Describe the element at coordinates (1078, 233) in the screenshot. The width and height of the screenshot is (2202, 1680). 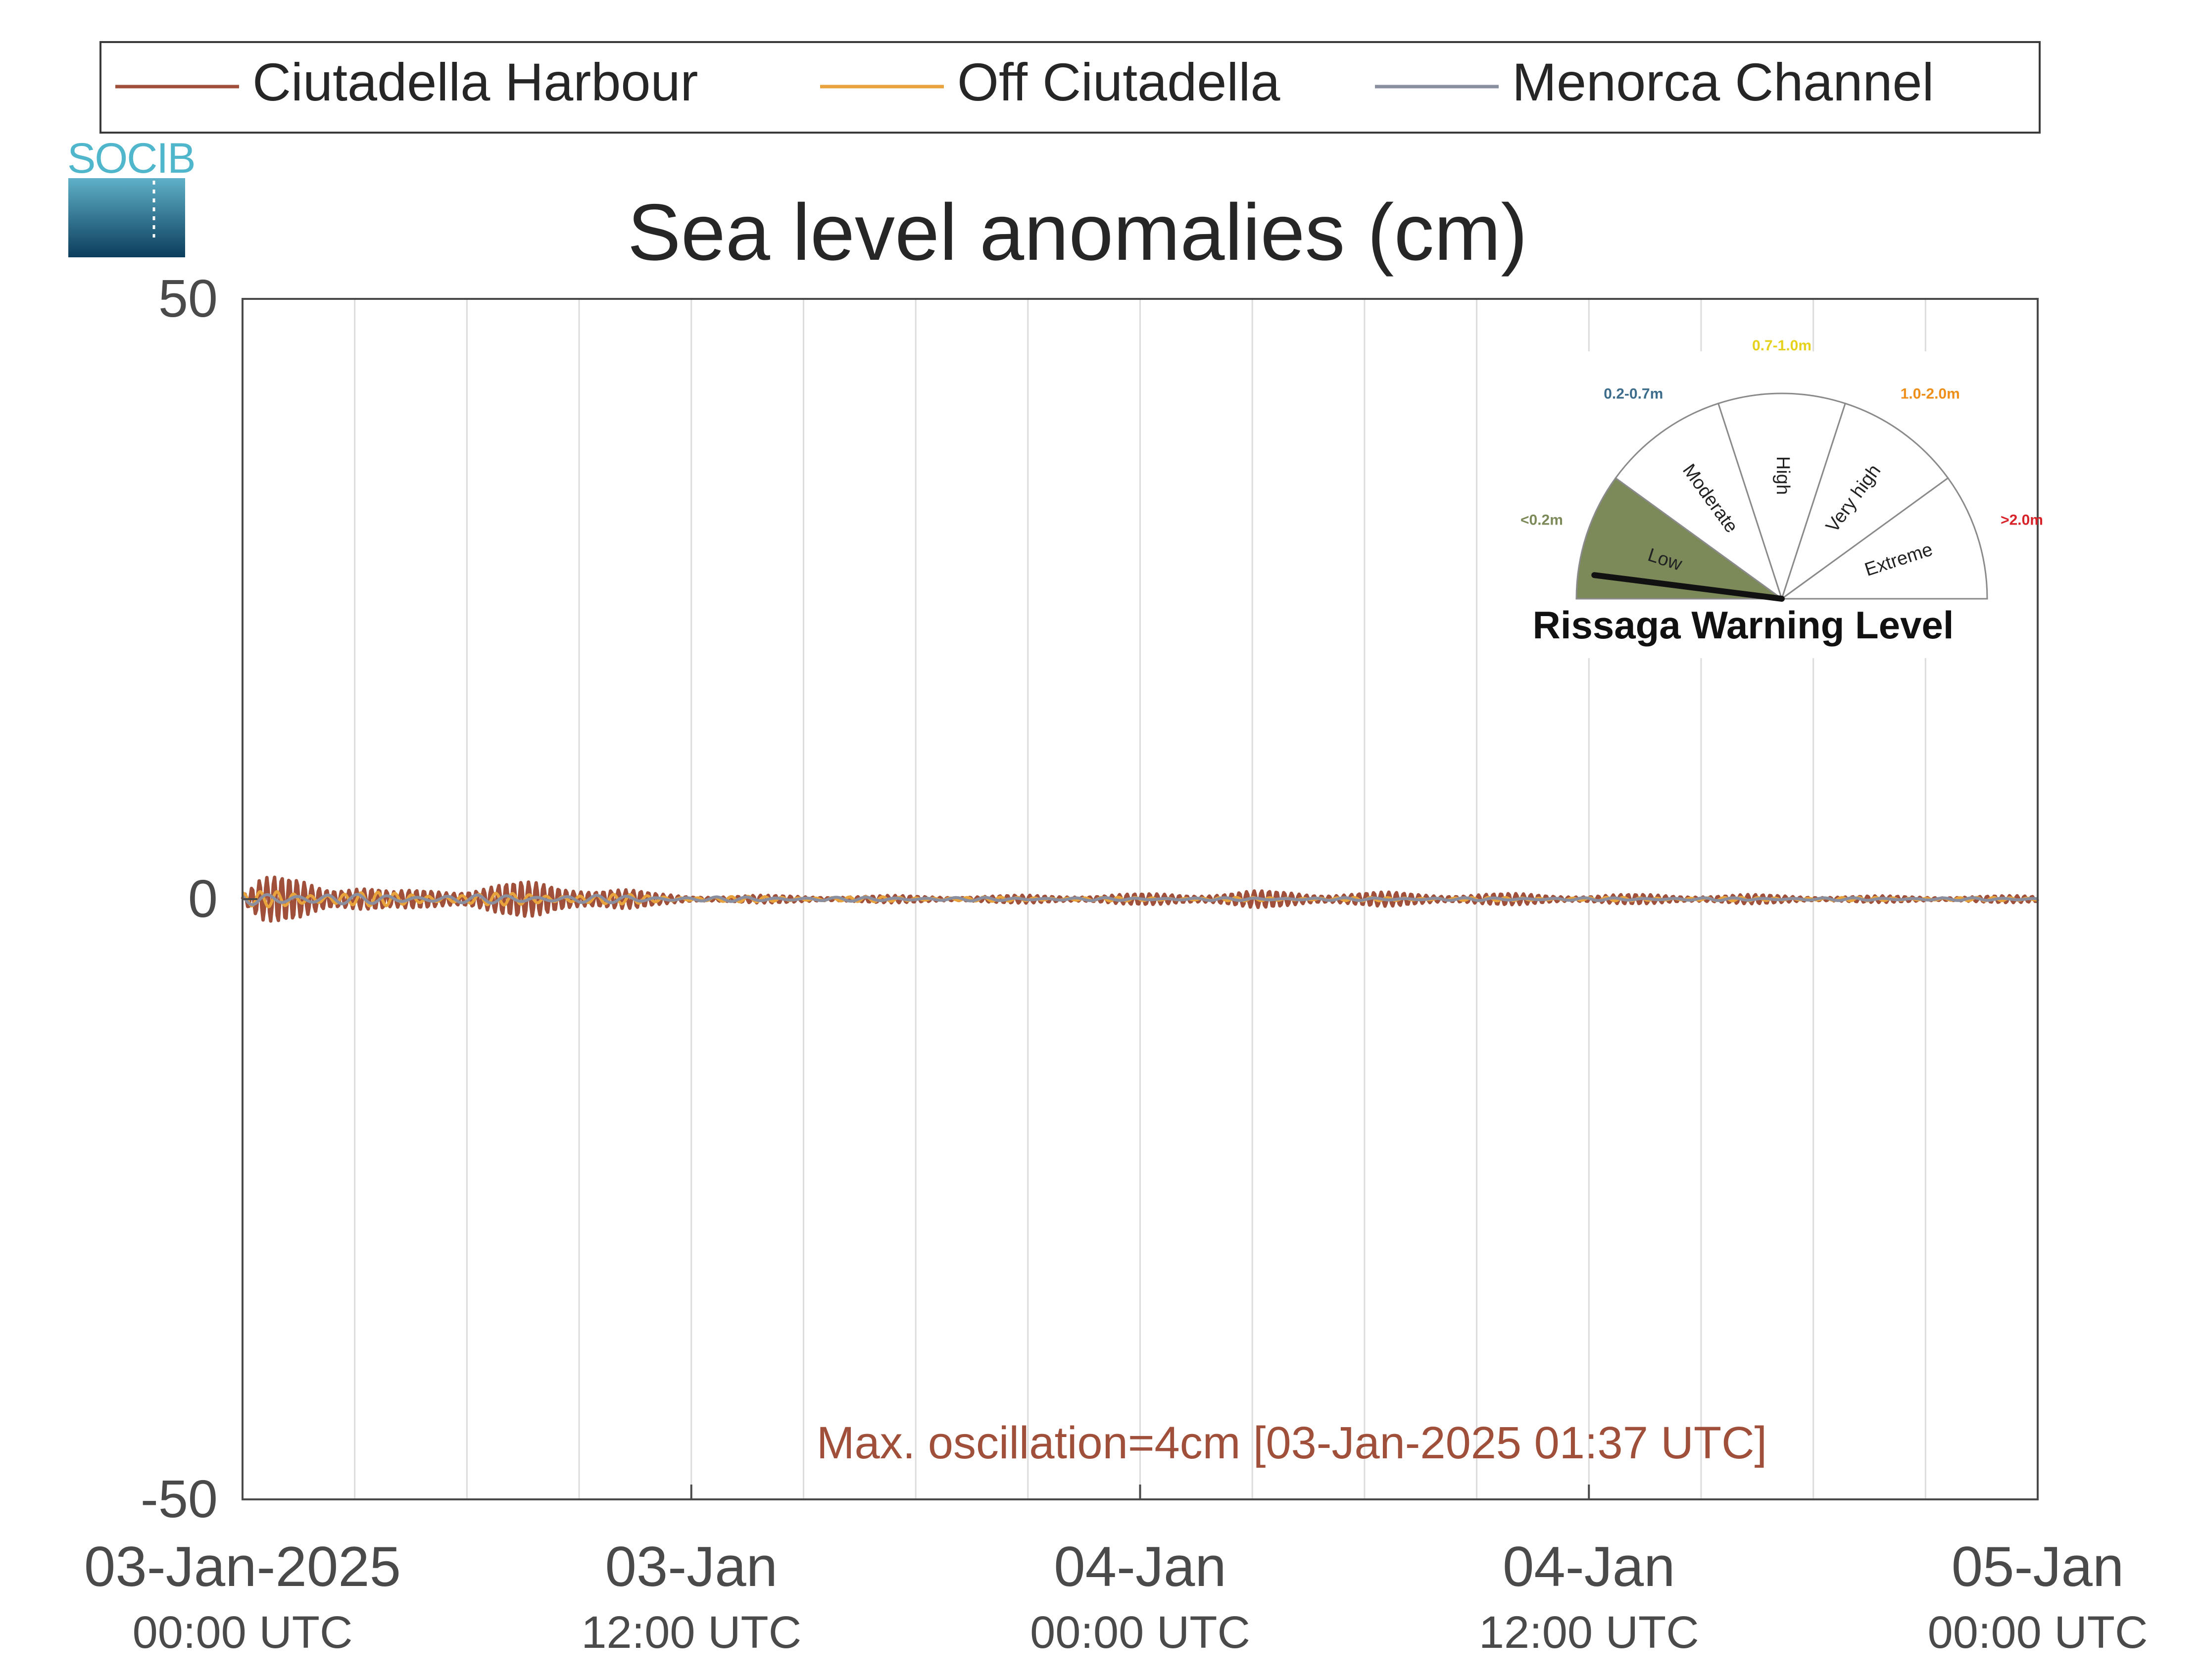
I see `chart-title: Sea level anomalies (cm)` at that location.